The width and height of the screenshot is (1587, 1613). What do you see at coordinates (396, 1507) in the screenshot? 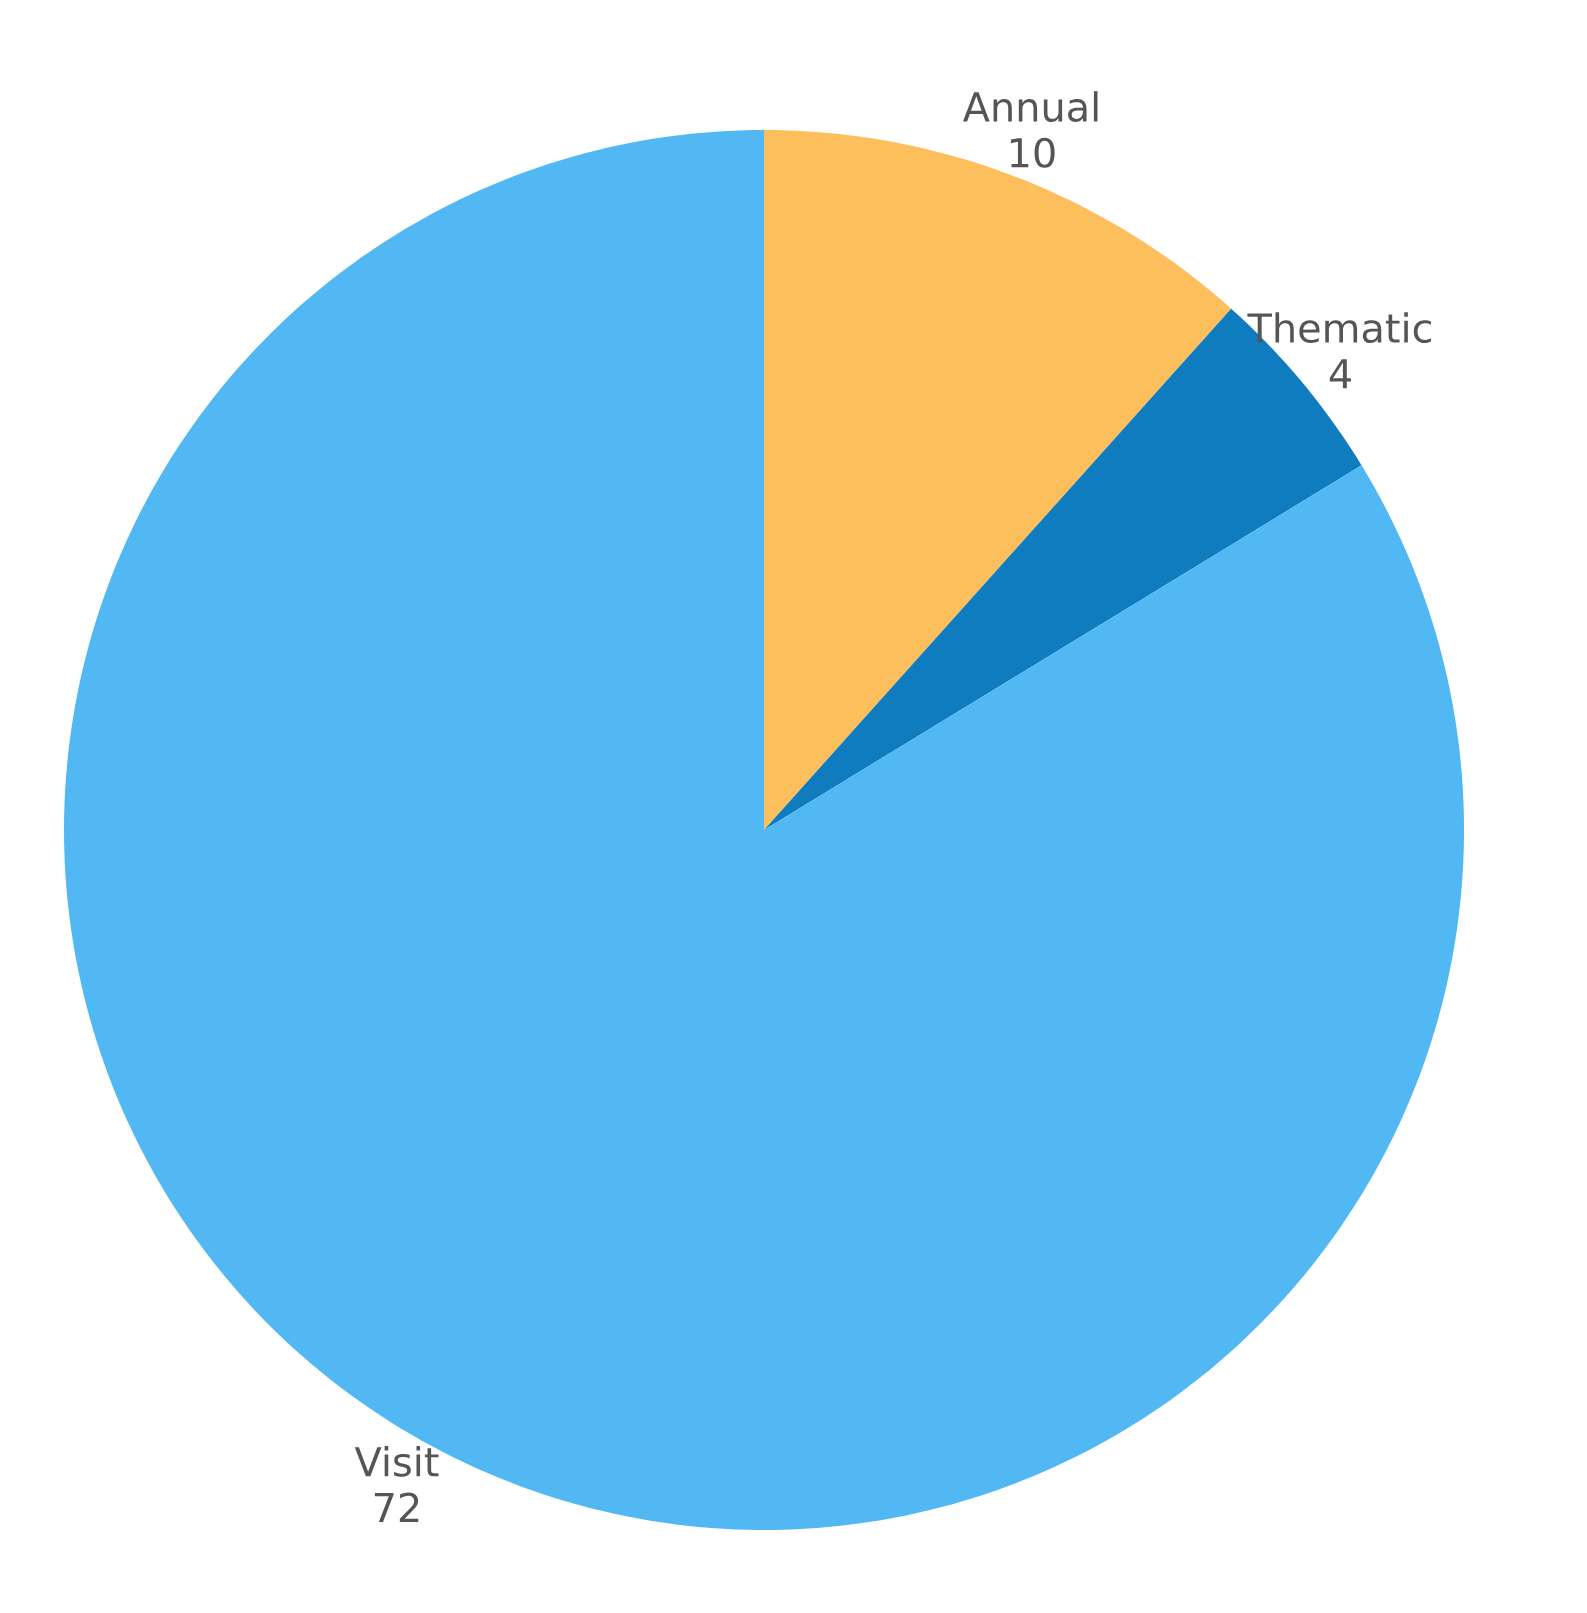
I see `data-label: 72` at bounding box center [396, 1507].